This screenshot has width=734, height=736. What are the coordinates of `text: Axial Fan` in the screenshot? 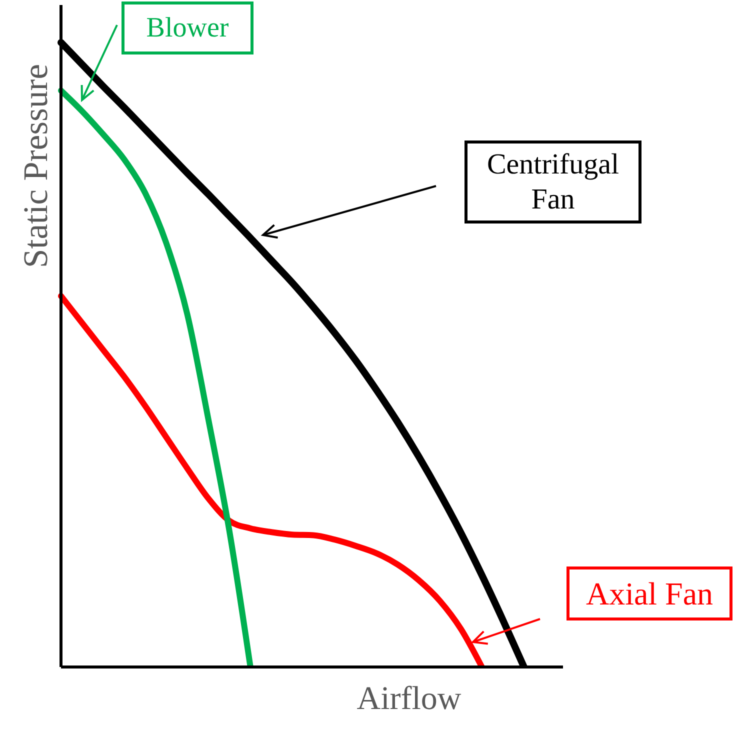 It's located at (650, 594).